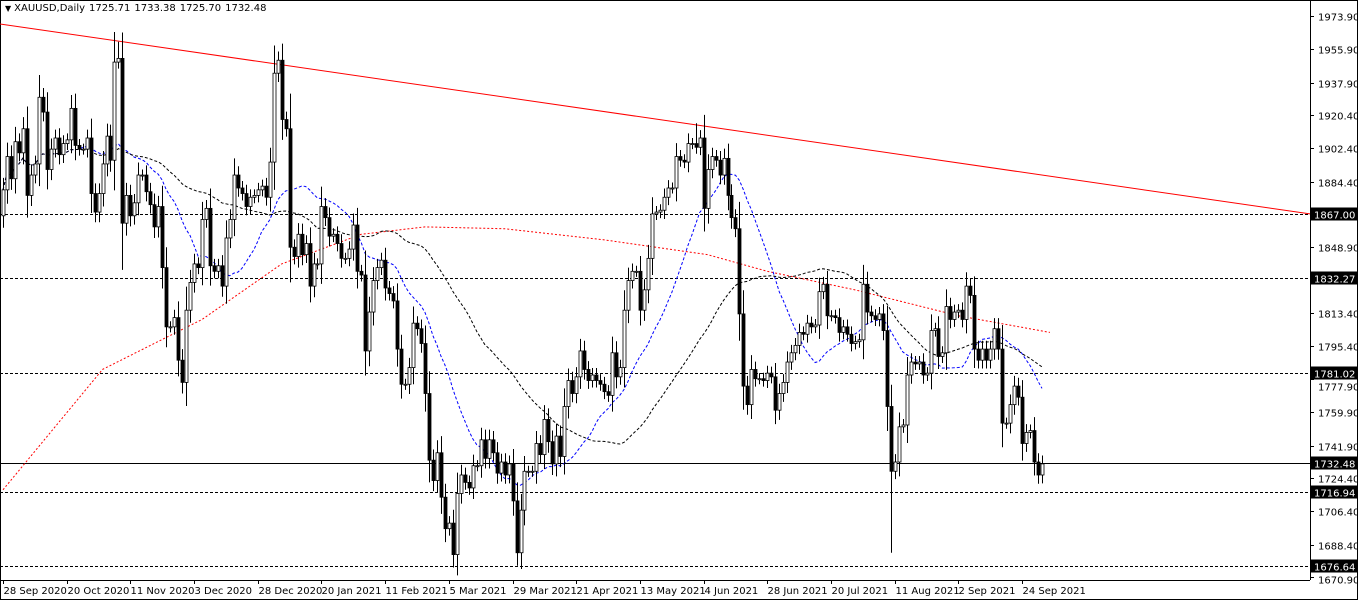 This screenshot has width=1358, height=600. Describe the element at coordinates (1054, 591) in the screenshot. I see `x-tick-label: 24 Sep 2021` at that location.